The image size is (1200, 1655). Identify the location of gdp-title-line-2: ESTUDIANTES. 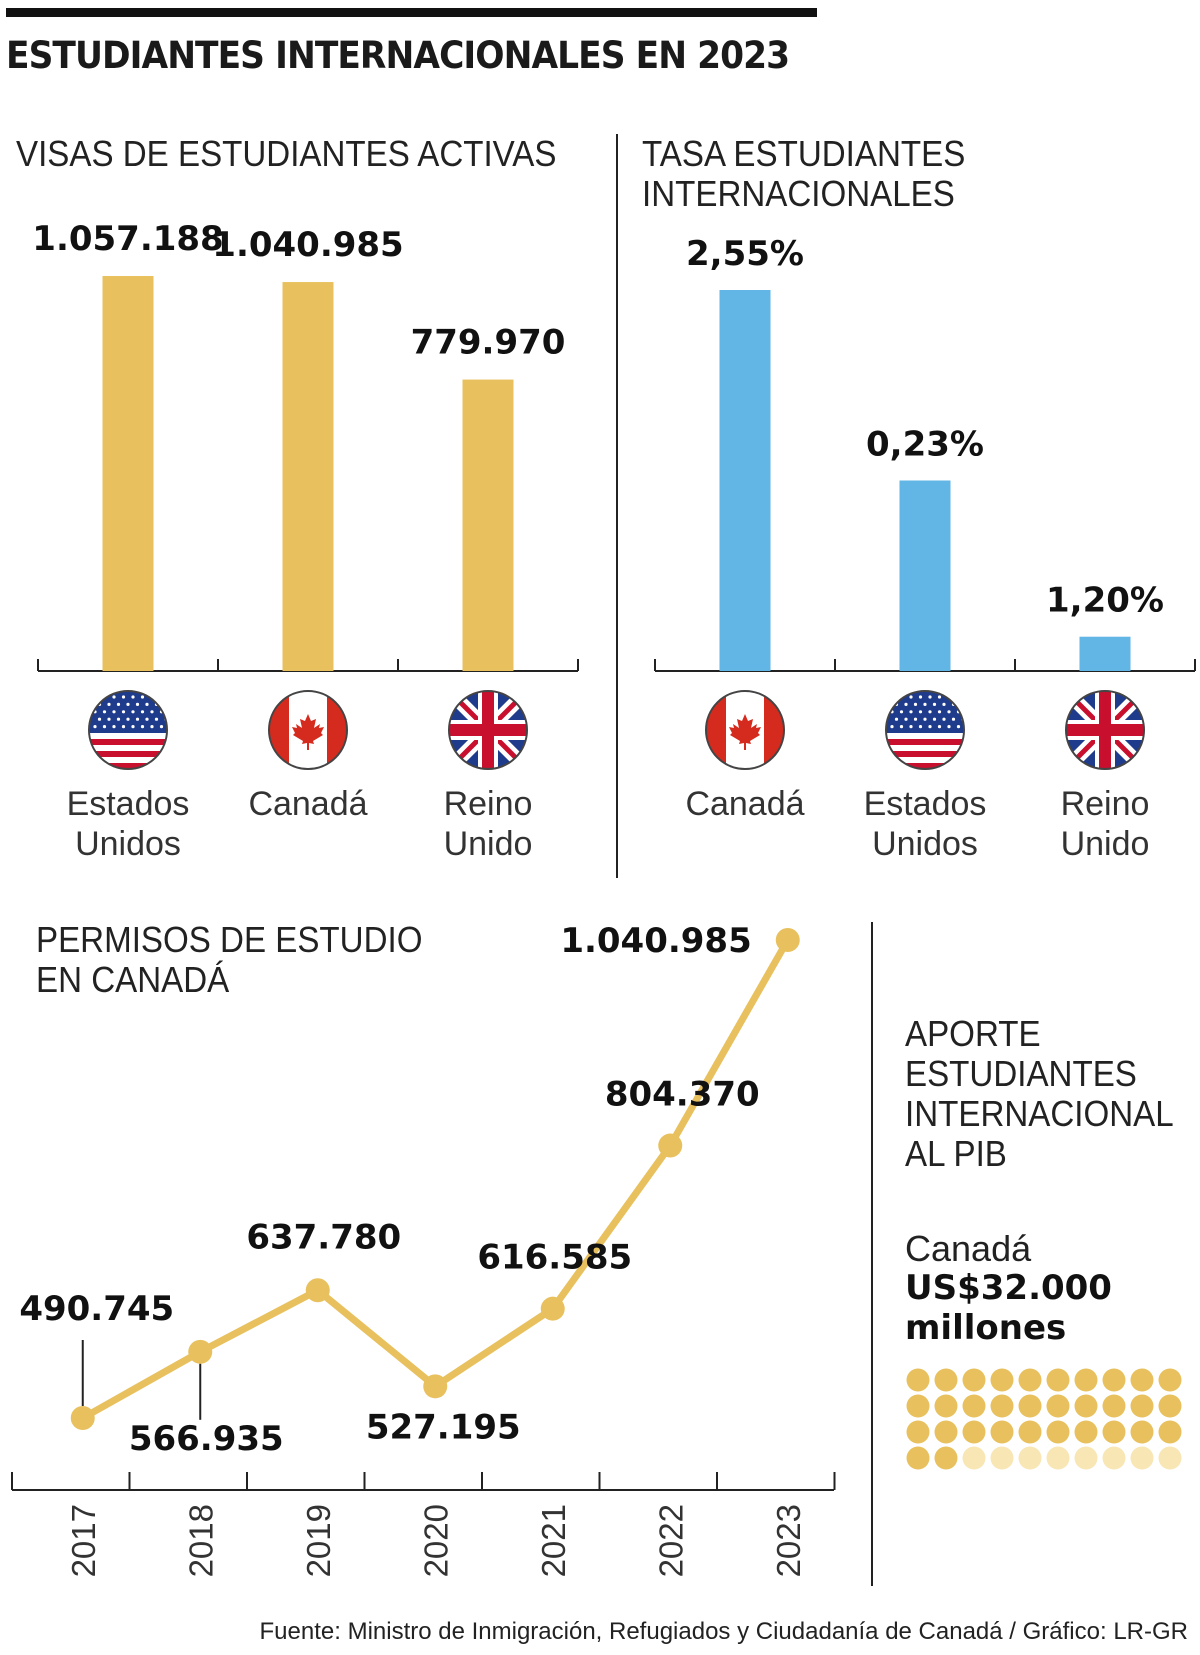
(1021, 1073).